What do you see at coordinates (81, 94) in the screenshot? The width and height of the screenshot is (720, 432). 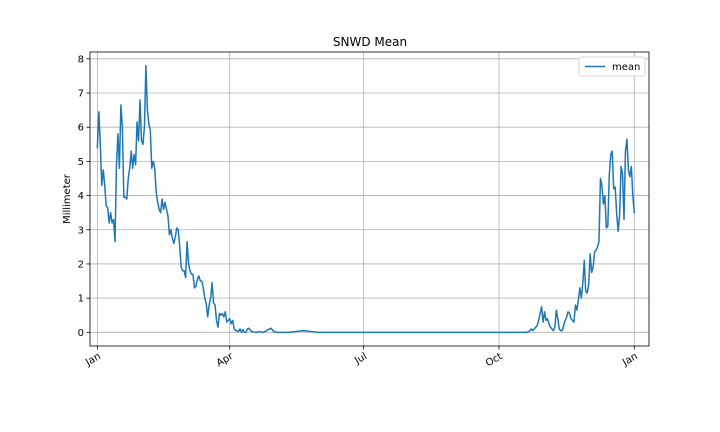 I see `y-tick-label: 7` at bounding box center [81, 94].